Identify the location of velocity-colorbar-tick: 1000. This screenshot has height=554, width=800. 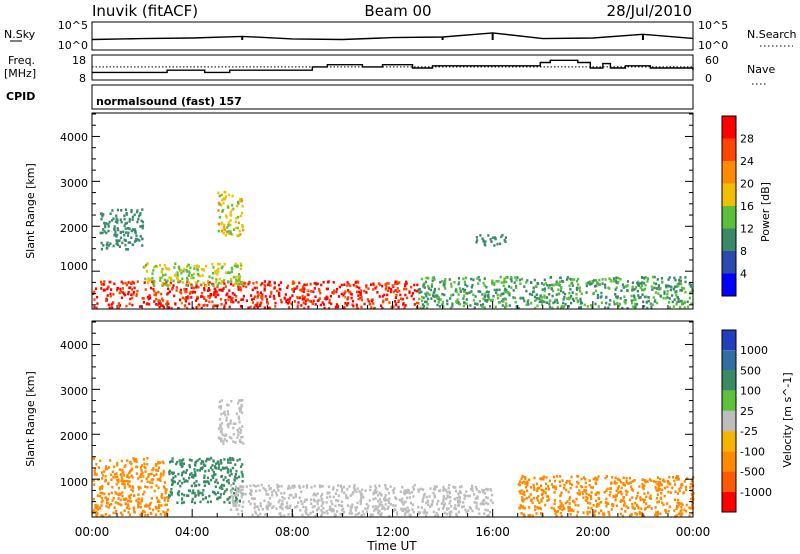
(754, 350).